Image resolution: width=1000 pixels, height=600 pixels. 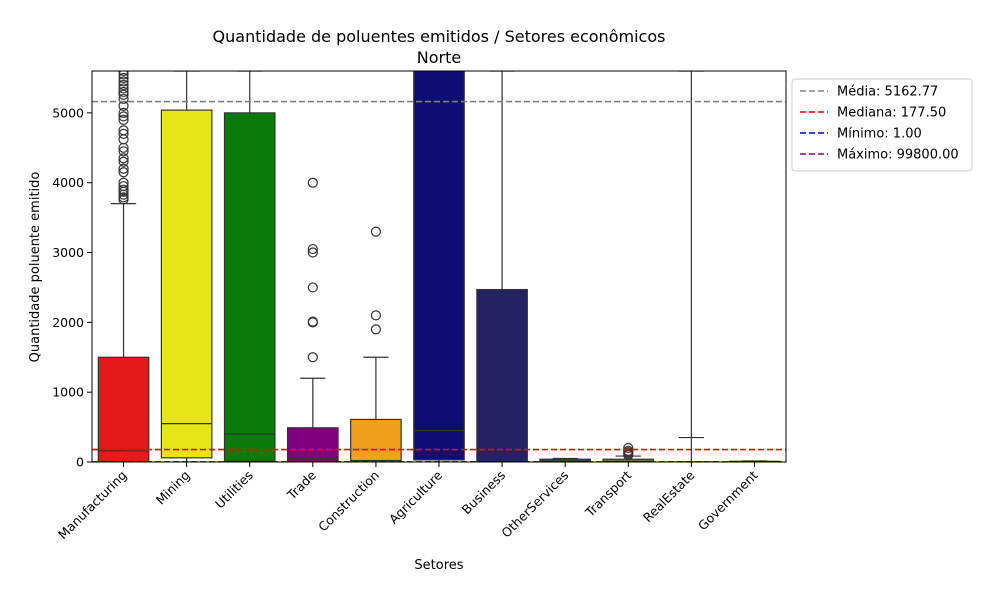 I want to click on y-tick-label: 0, so click(x=80, y=462).